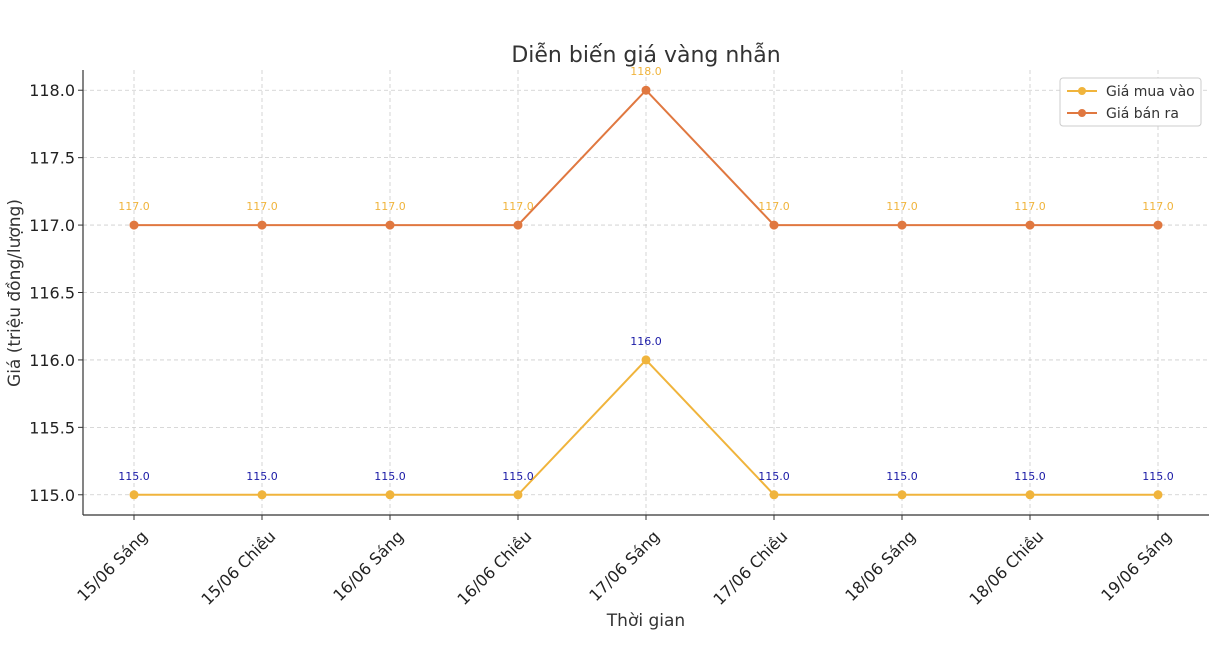 The image size is (1216, 650). I want to click on y-tick-label: 117.0, so click(52, 225).